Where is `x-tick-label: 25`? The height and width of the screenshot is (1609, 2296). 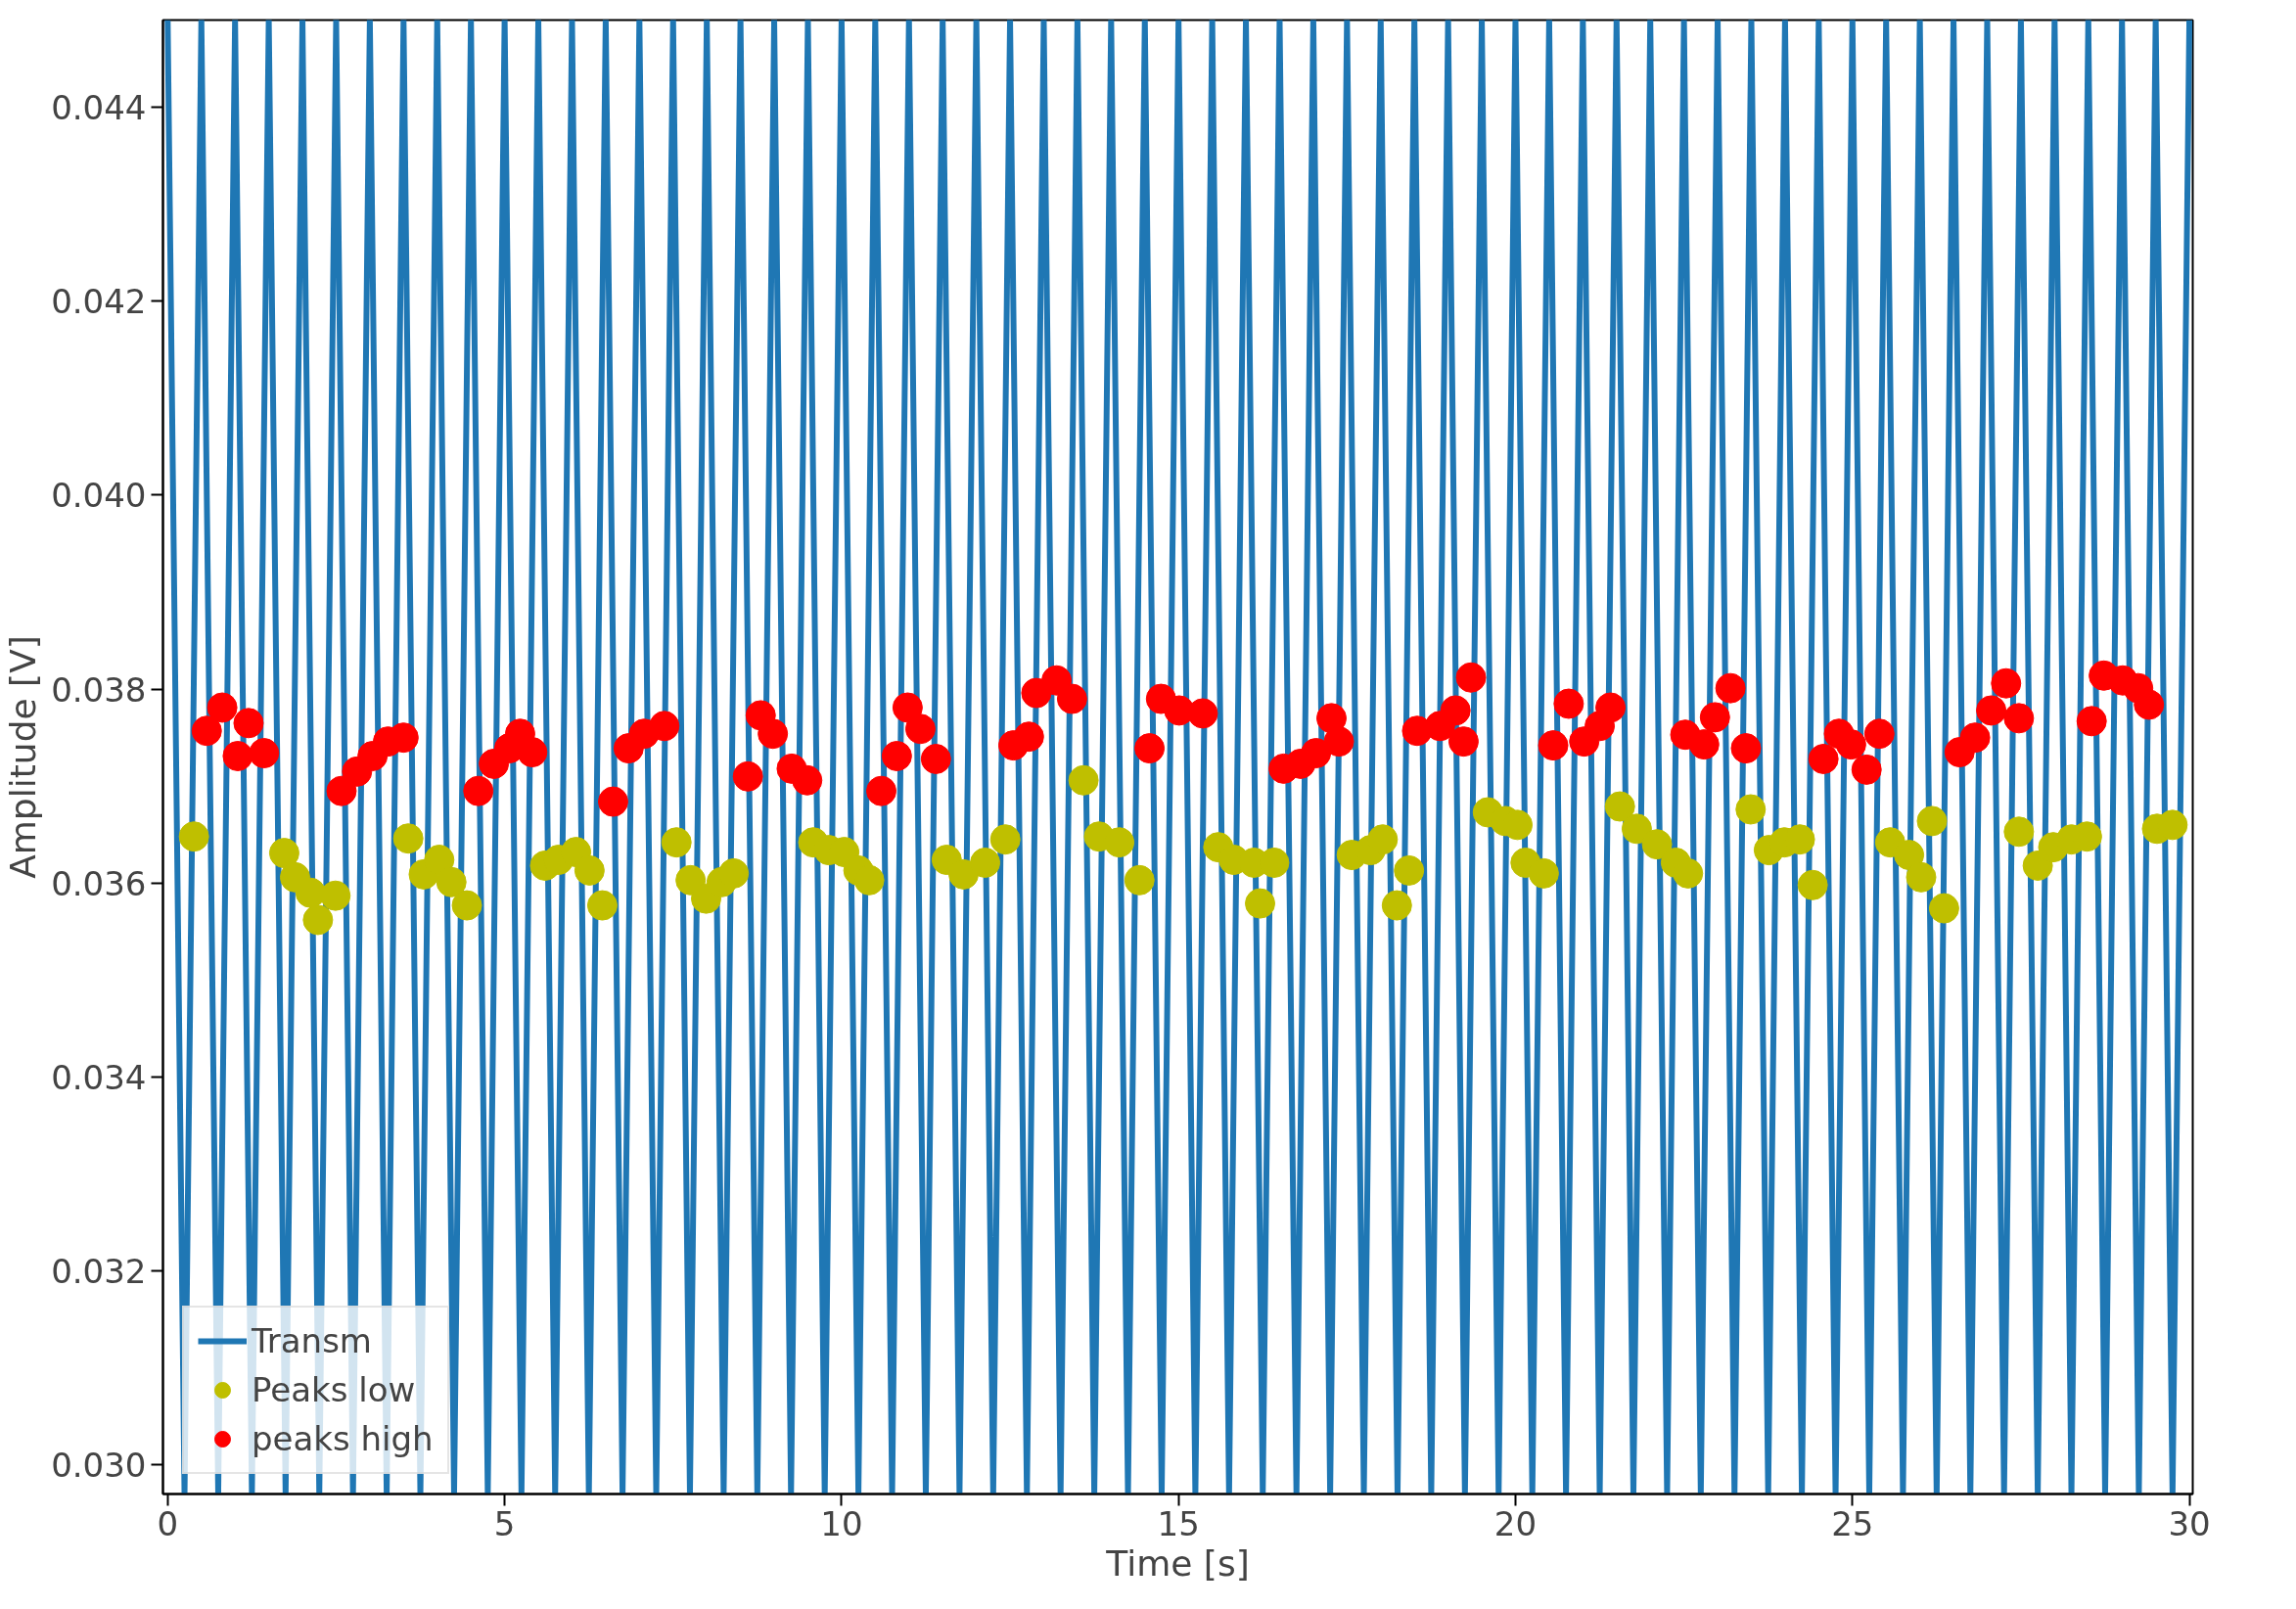
x-tick-label: 25 is located at coordinates (1852, 1523).